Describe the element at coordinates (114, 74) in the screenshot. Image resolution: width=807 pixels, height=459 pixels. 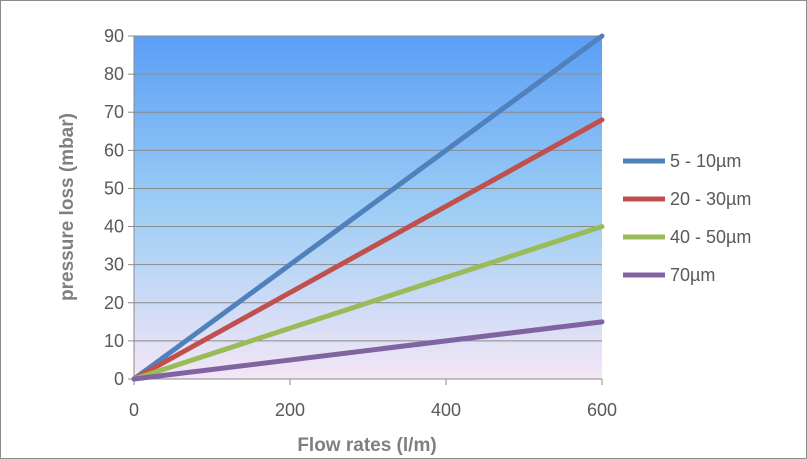
I see `y-tick-label: 80` at that location.